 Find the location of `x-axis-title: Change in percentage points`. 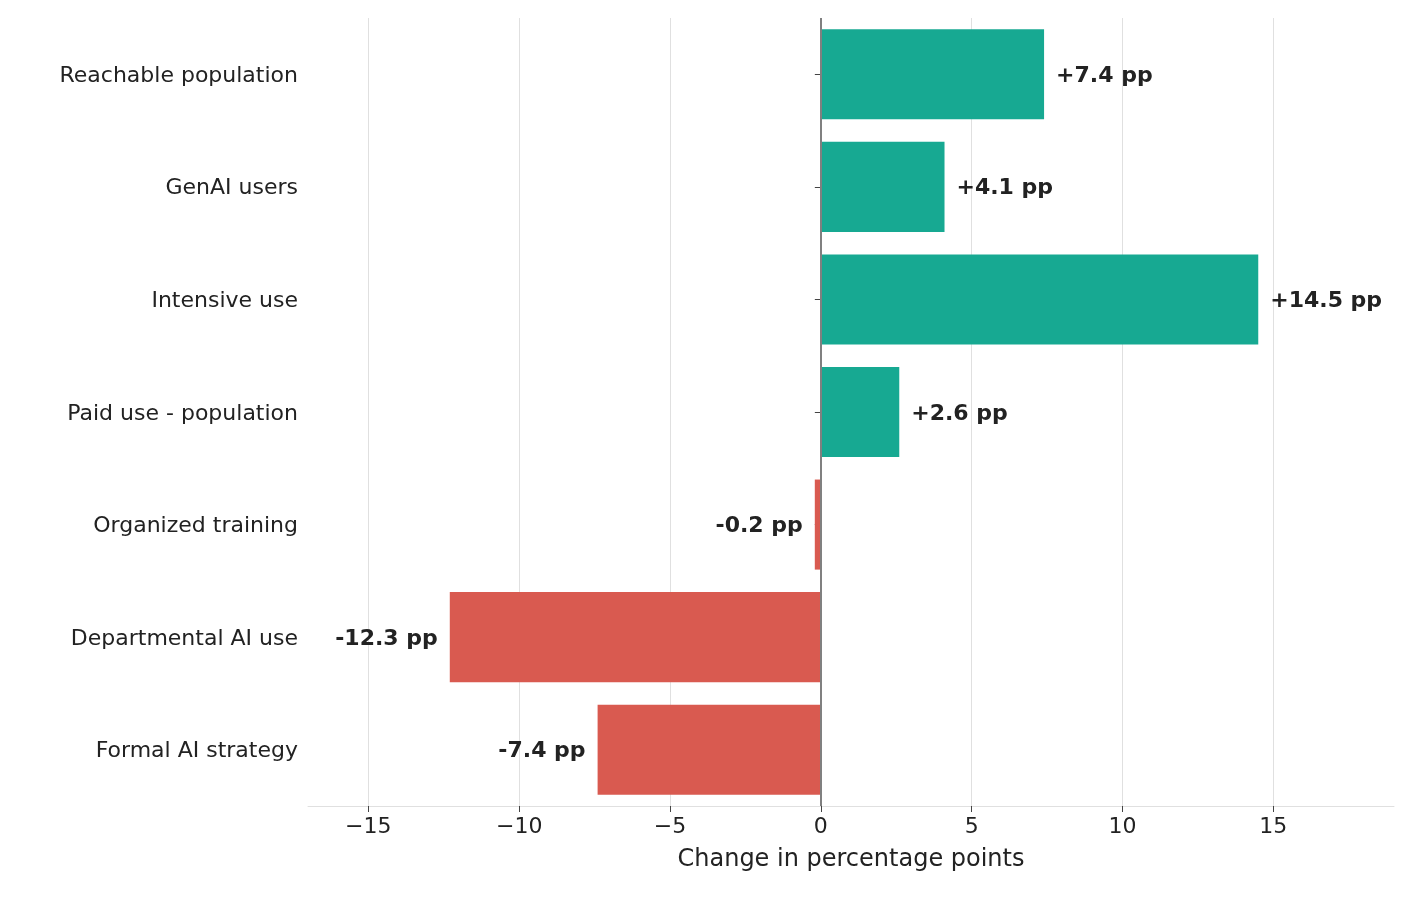

x-axis-title: Change in percentage points is located at coordinates (851, 858).